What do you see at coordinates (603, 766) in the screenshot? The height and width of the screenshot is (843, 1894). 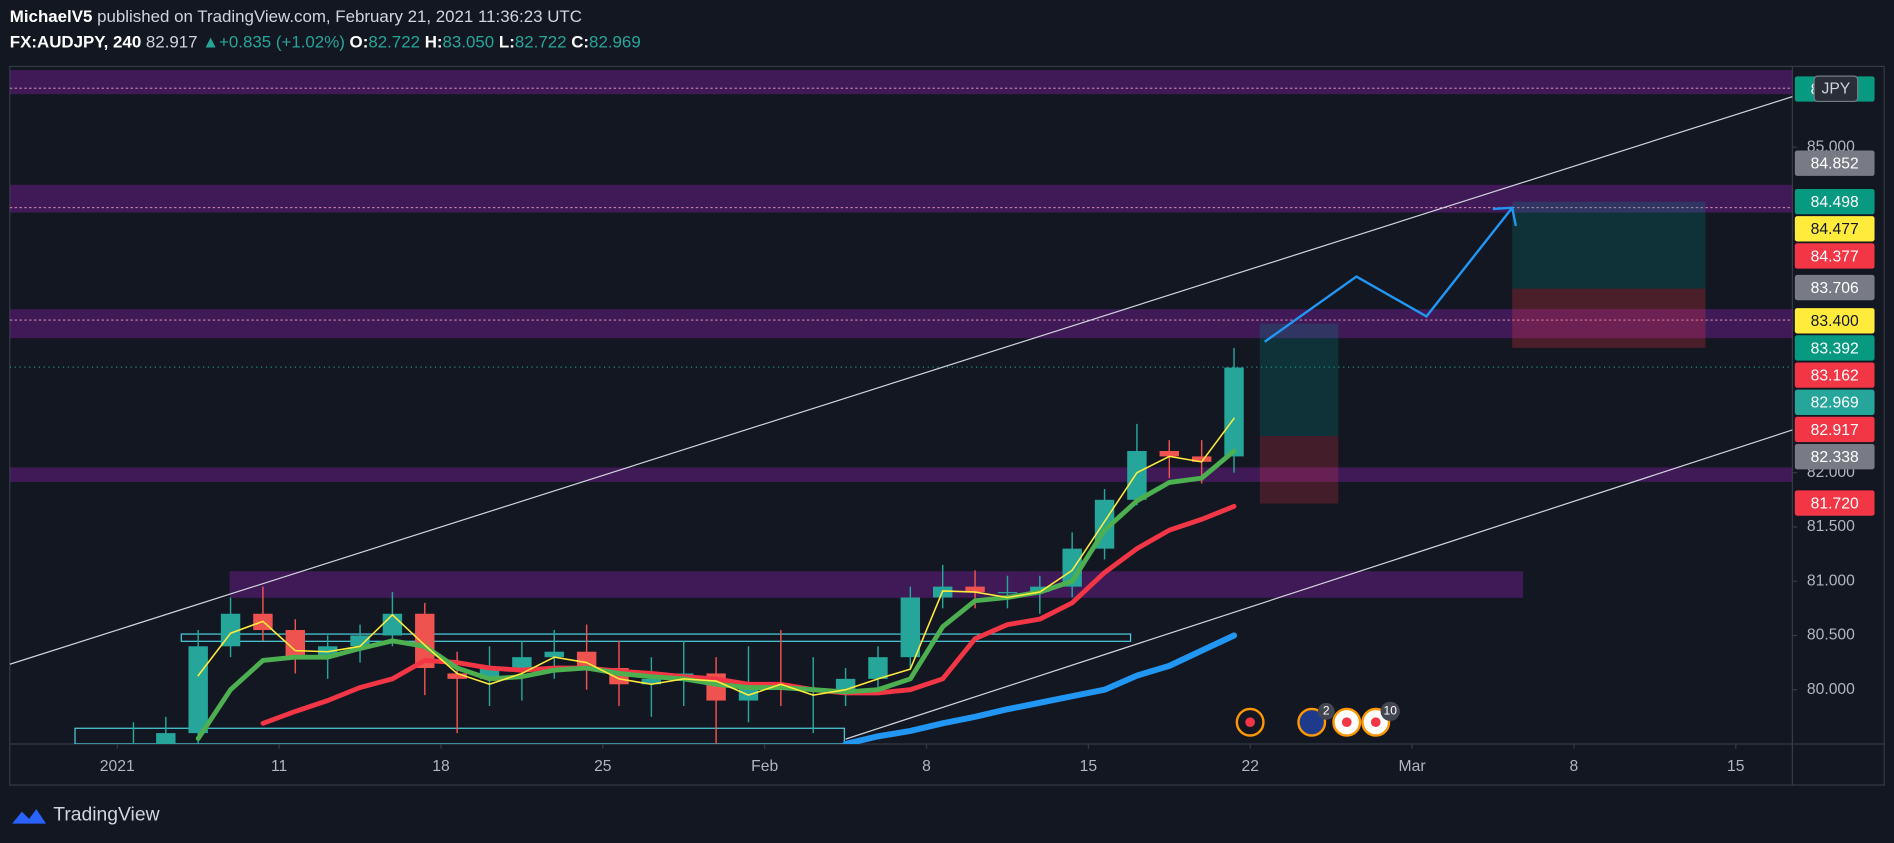 I see `x-tick-label: 25` at bounding box center [603, 766].